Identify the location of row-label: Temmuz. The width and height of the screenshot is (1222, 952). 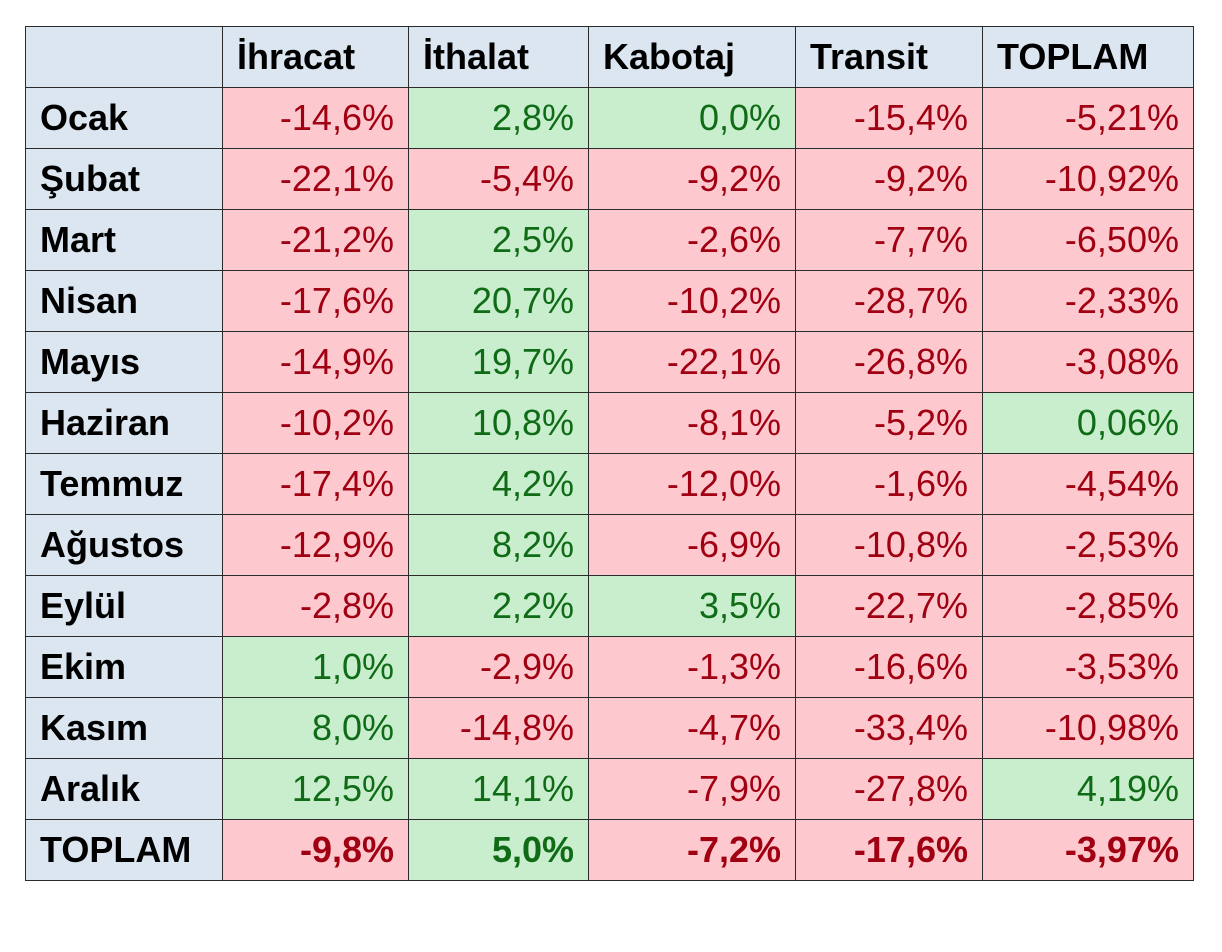
(124, 484).